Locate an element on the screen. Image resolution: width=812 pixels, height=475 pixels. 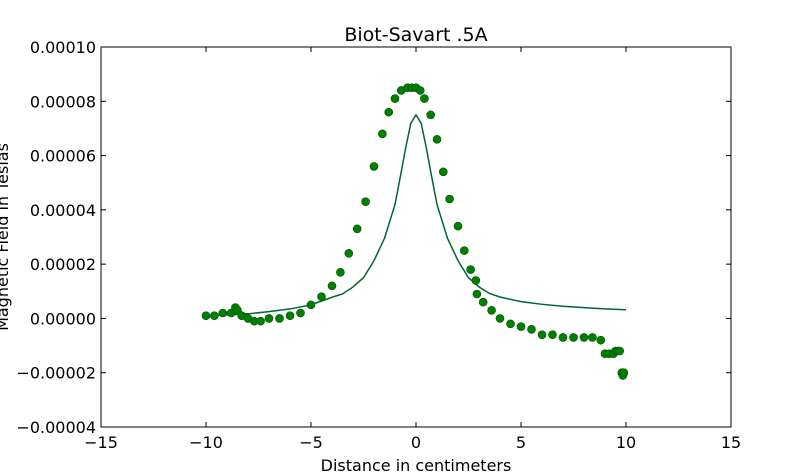
y-tick-label: 0.00002 is located at coordinates (63, 264).